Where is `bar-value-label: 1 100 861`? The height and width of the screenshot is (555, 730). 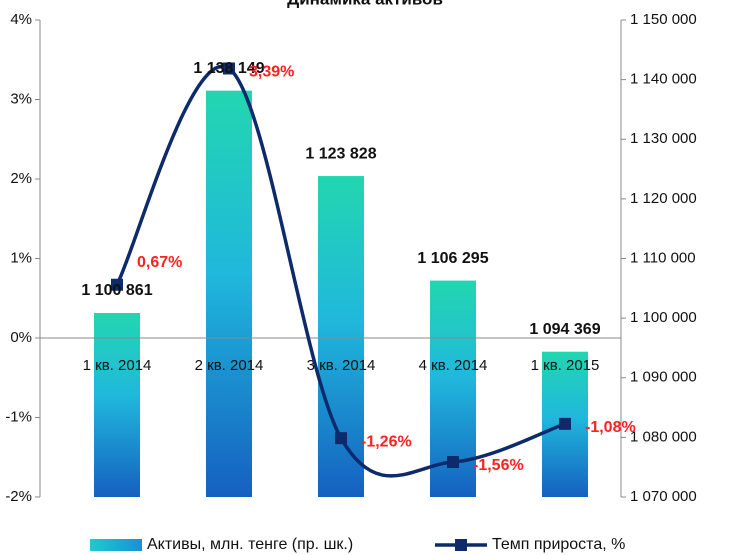 bar-value-label: 1 100 861 is located at coordinates (116, 290).